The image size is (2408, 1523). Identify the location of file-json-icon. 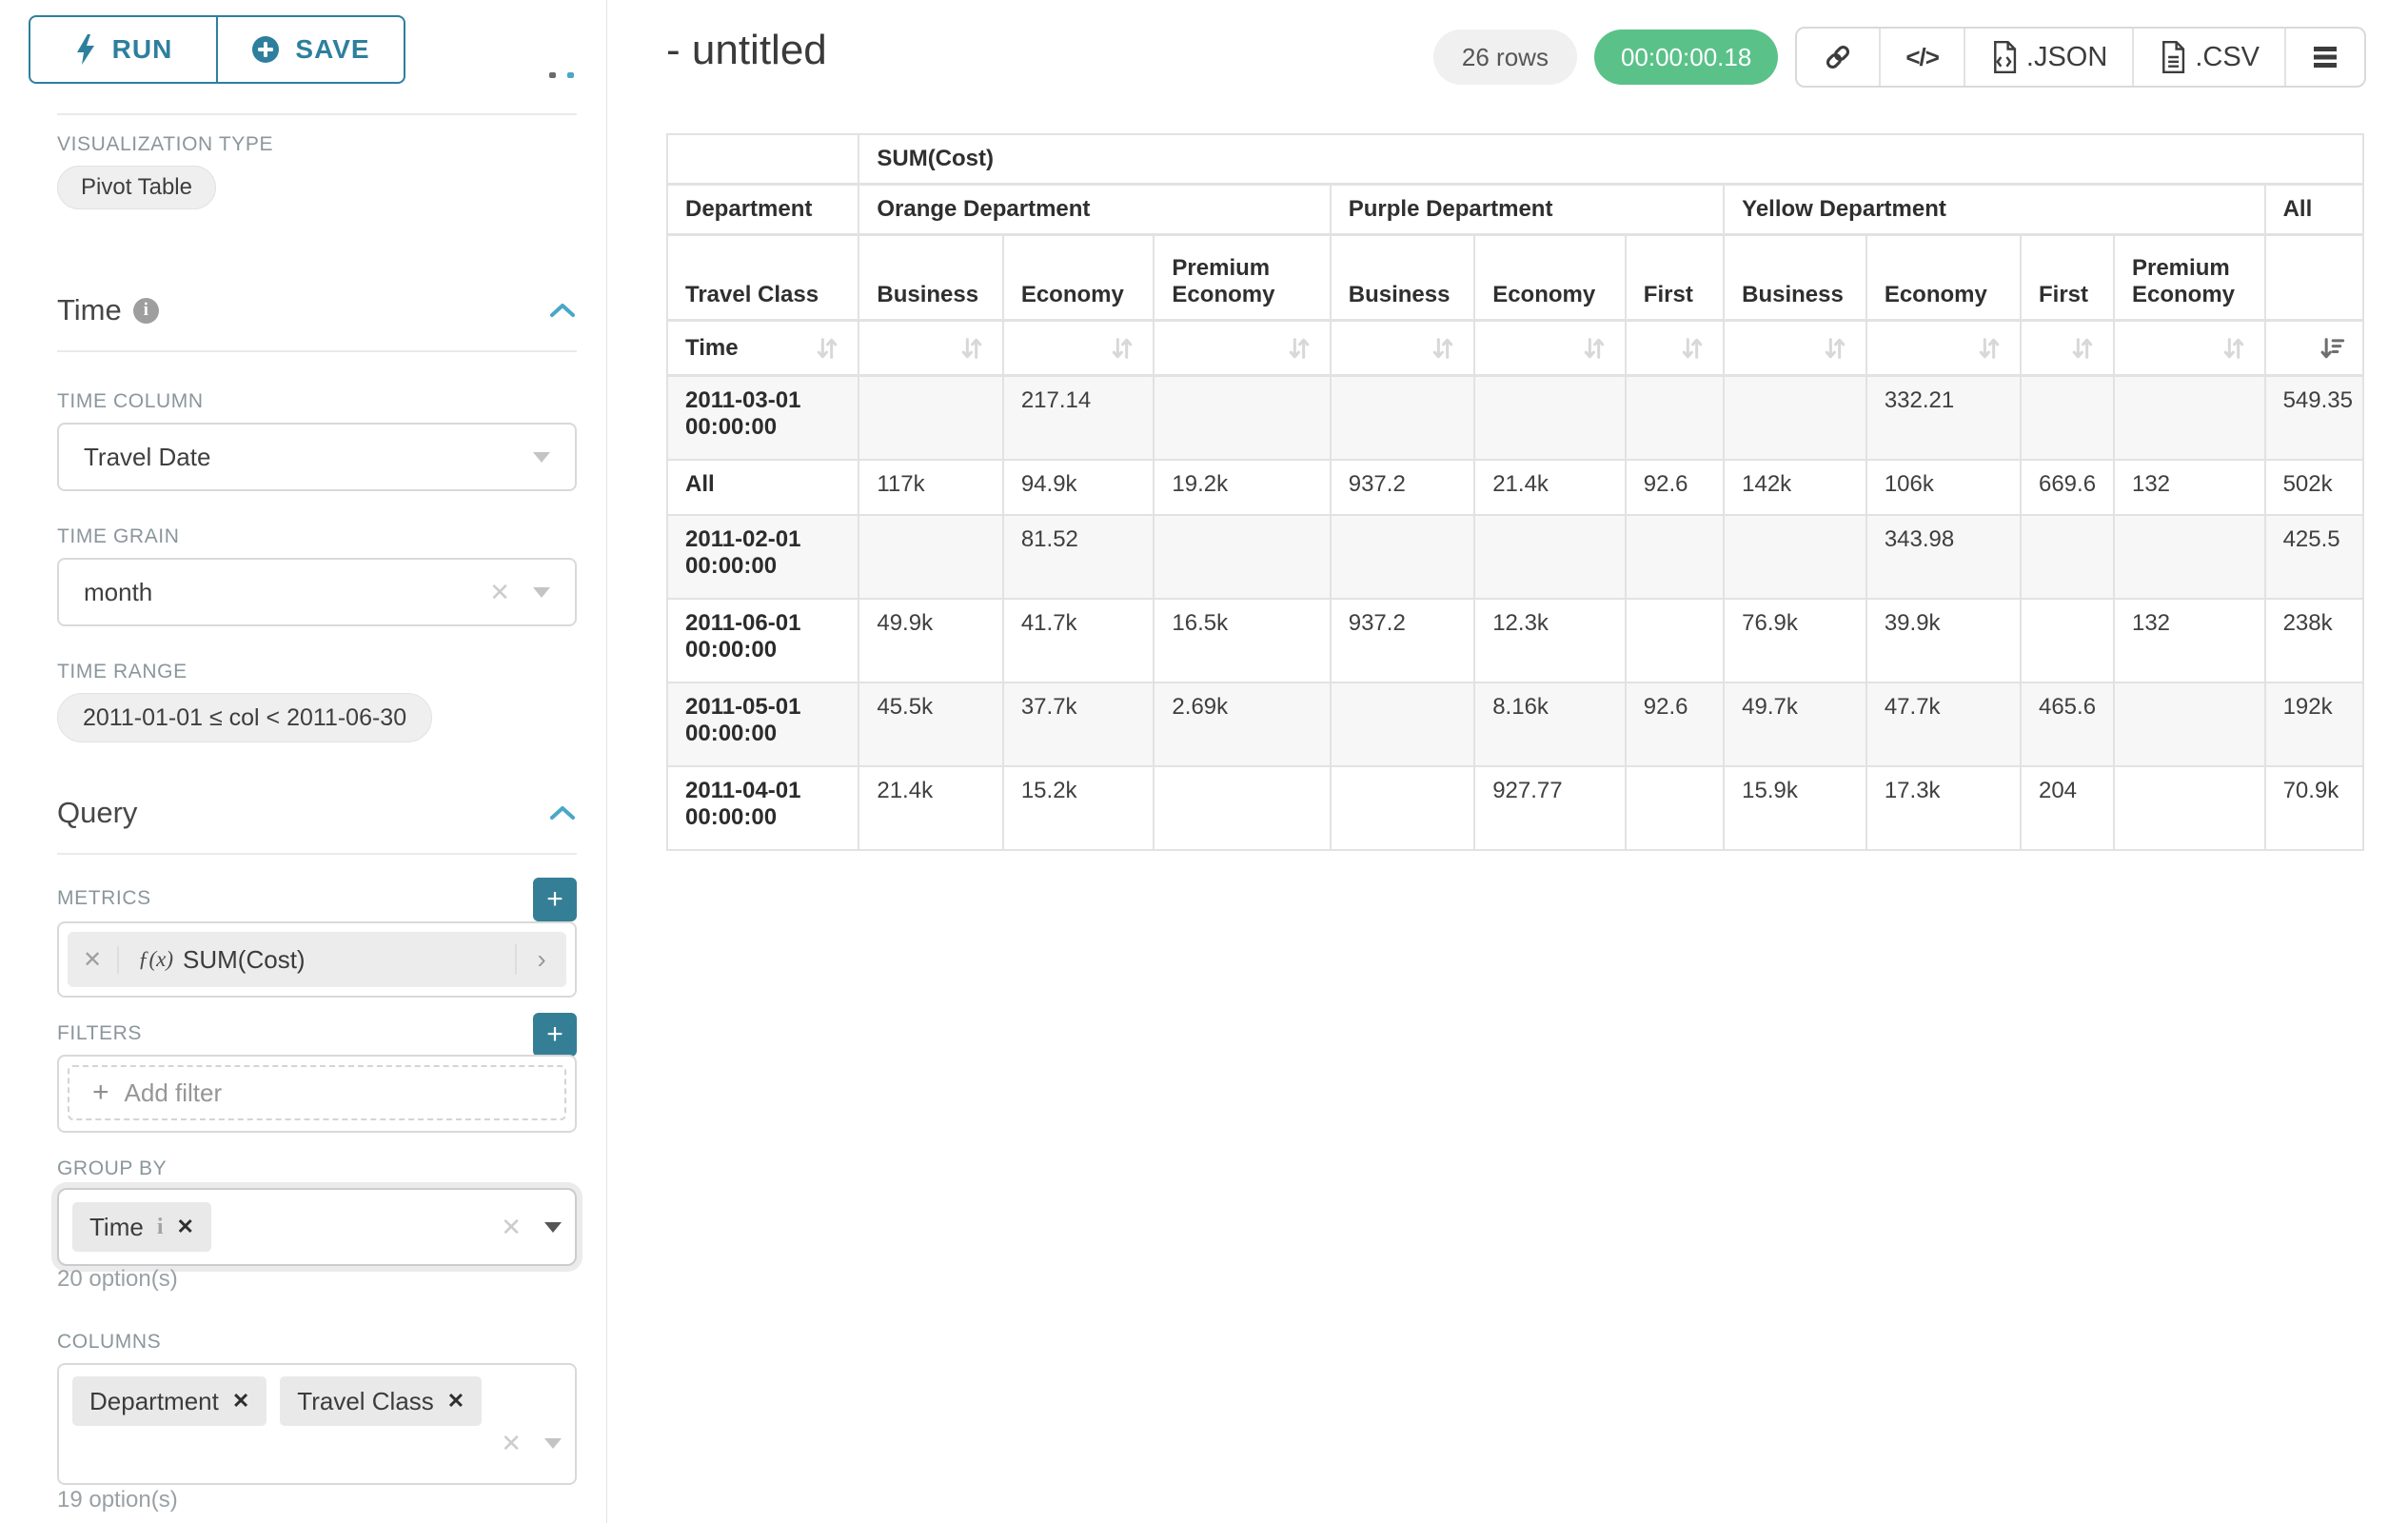
(2005, 57).